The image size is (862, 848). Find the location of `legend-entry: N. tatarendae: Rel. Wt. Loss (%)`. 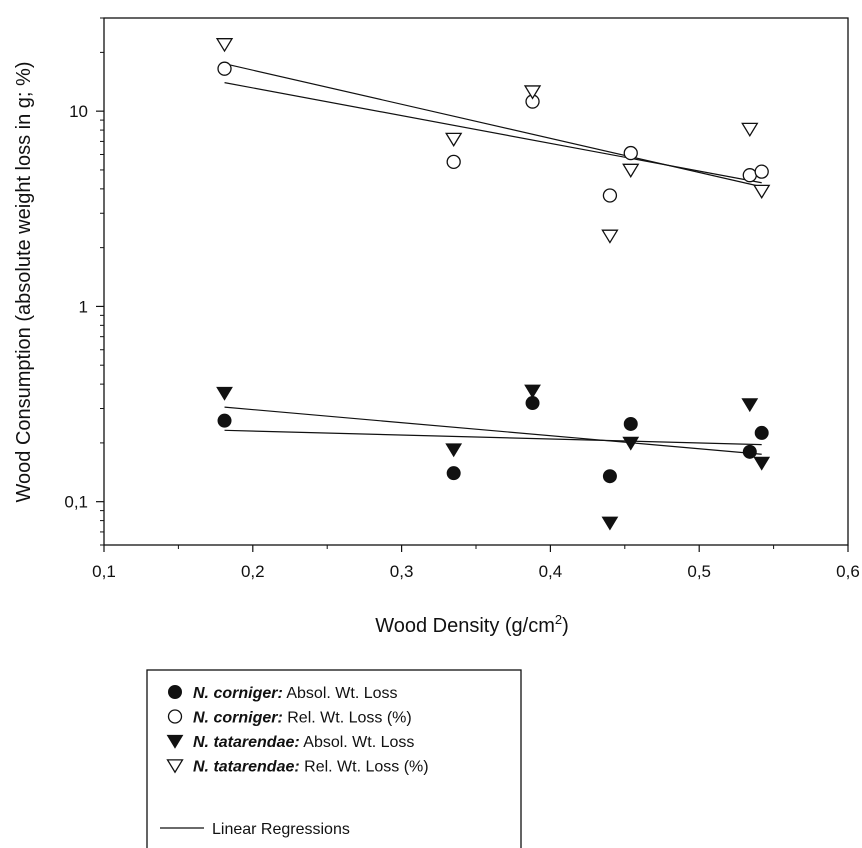

legend-entry: N. tatarendae: Rel. Wt. Loss (%) is located at coordinates (311, 767).